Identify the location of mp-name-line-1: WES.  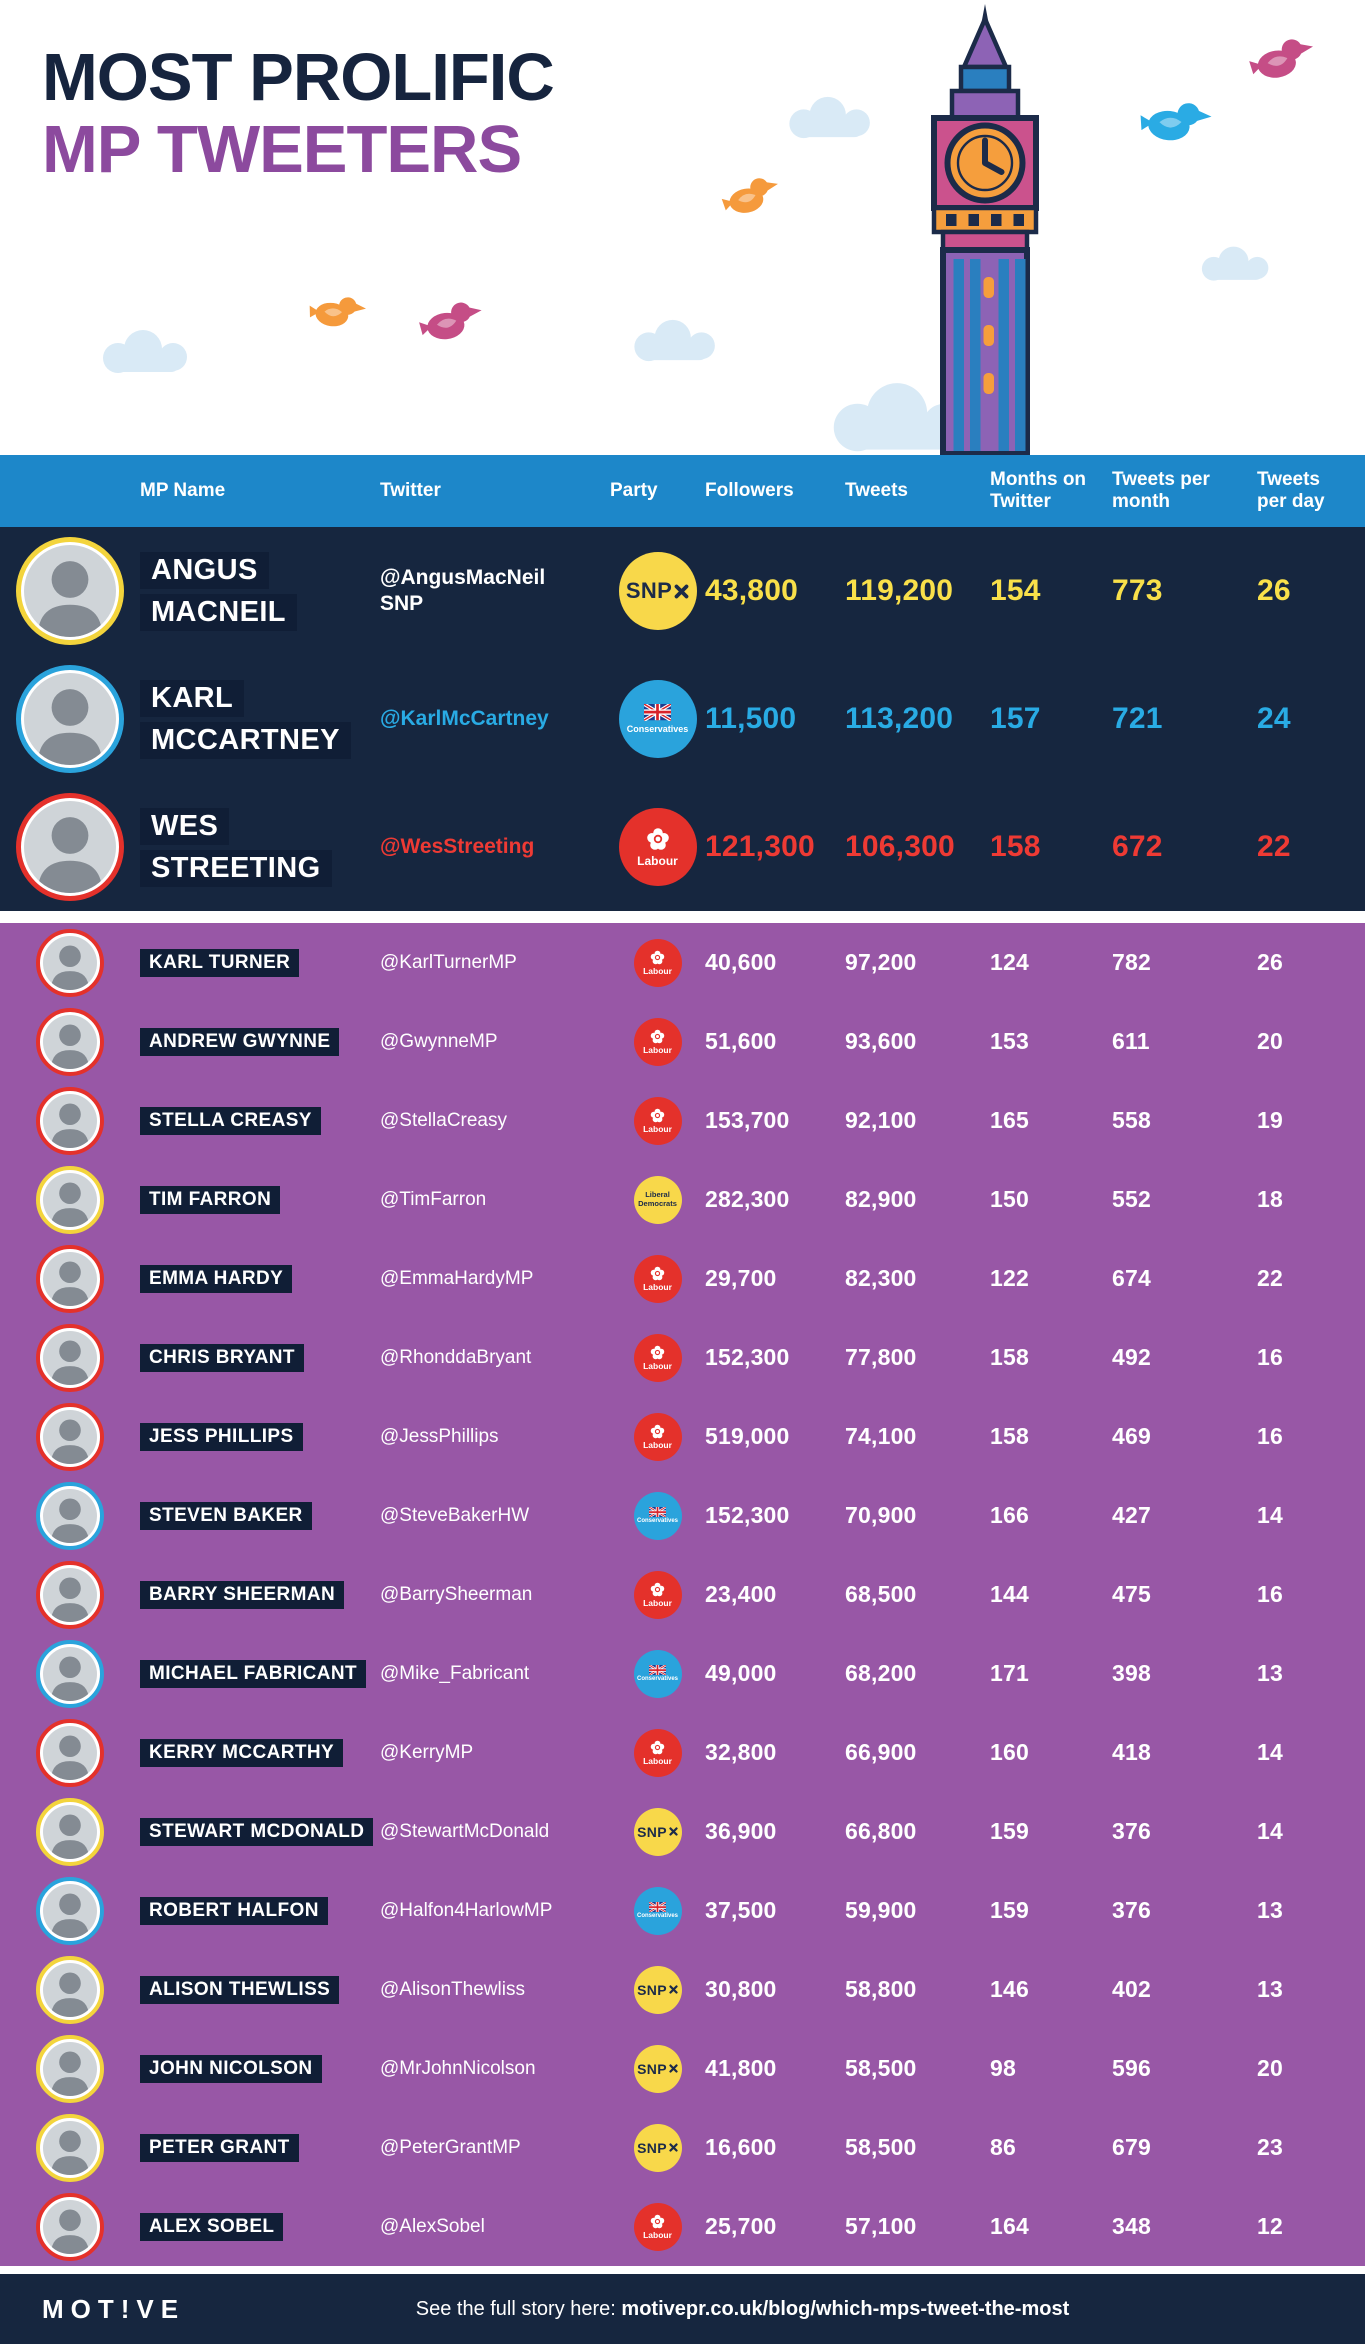
(185, 826).